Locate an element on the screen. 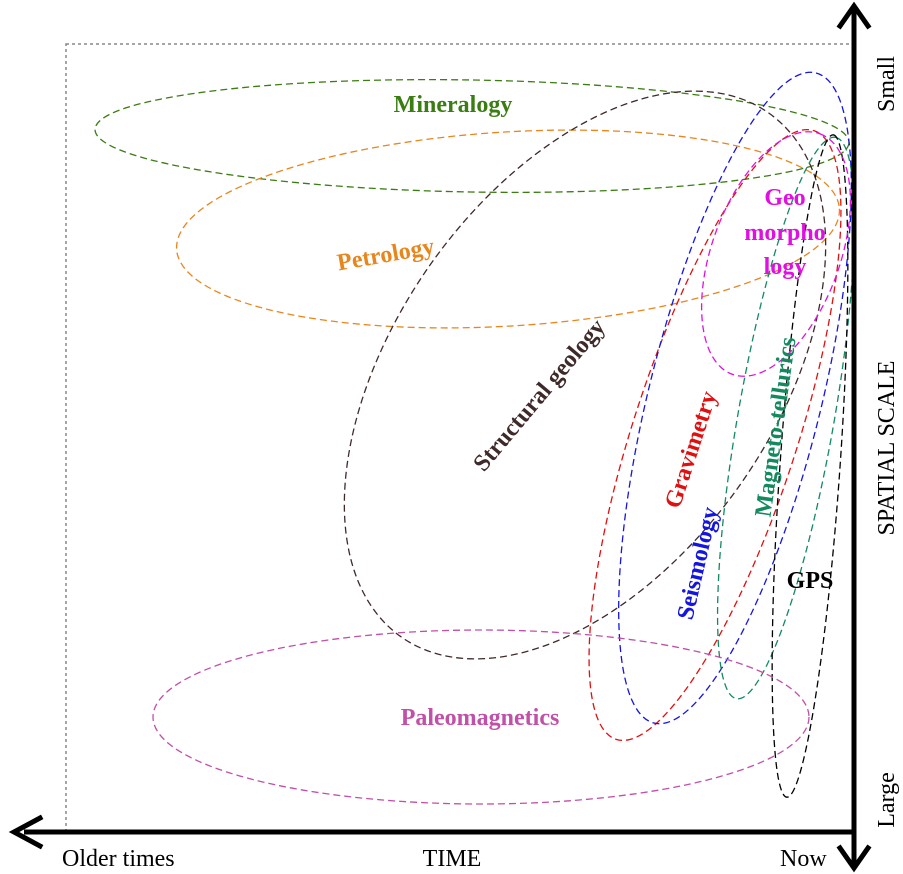 This screenshot has width=903, height=874. gps-region is located at coordinates (810, 466).